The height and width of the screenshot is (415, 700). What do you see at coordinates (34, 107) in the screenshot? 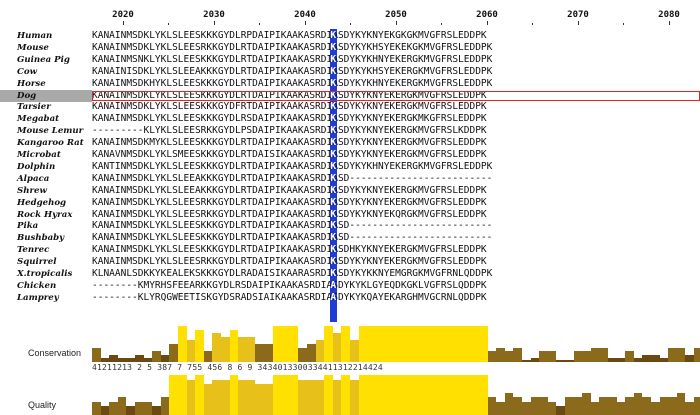
I see `species-name: Tarsier` at bounding box center [34, 107].